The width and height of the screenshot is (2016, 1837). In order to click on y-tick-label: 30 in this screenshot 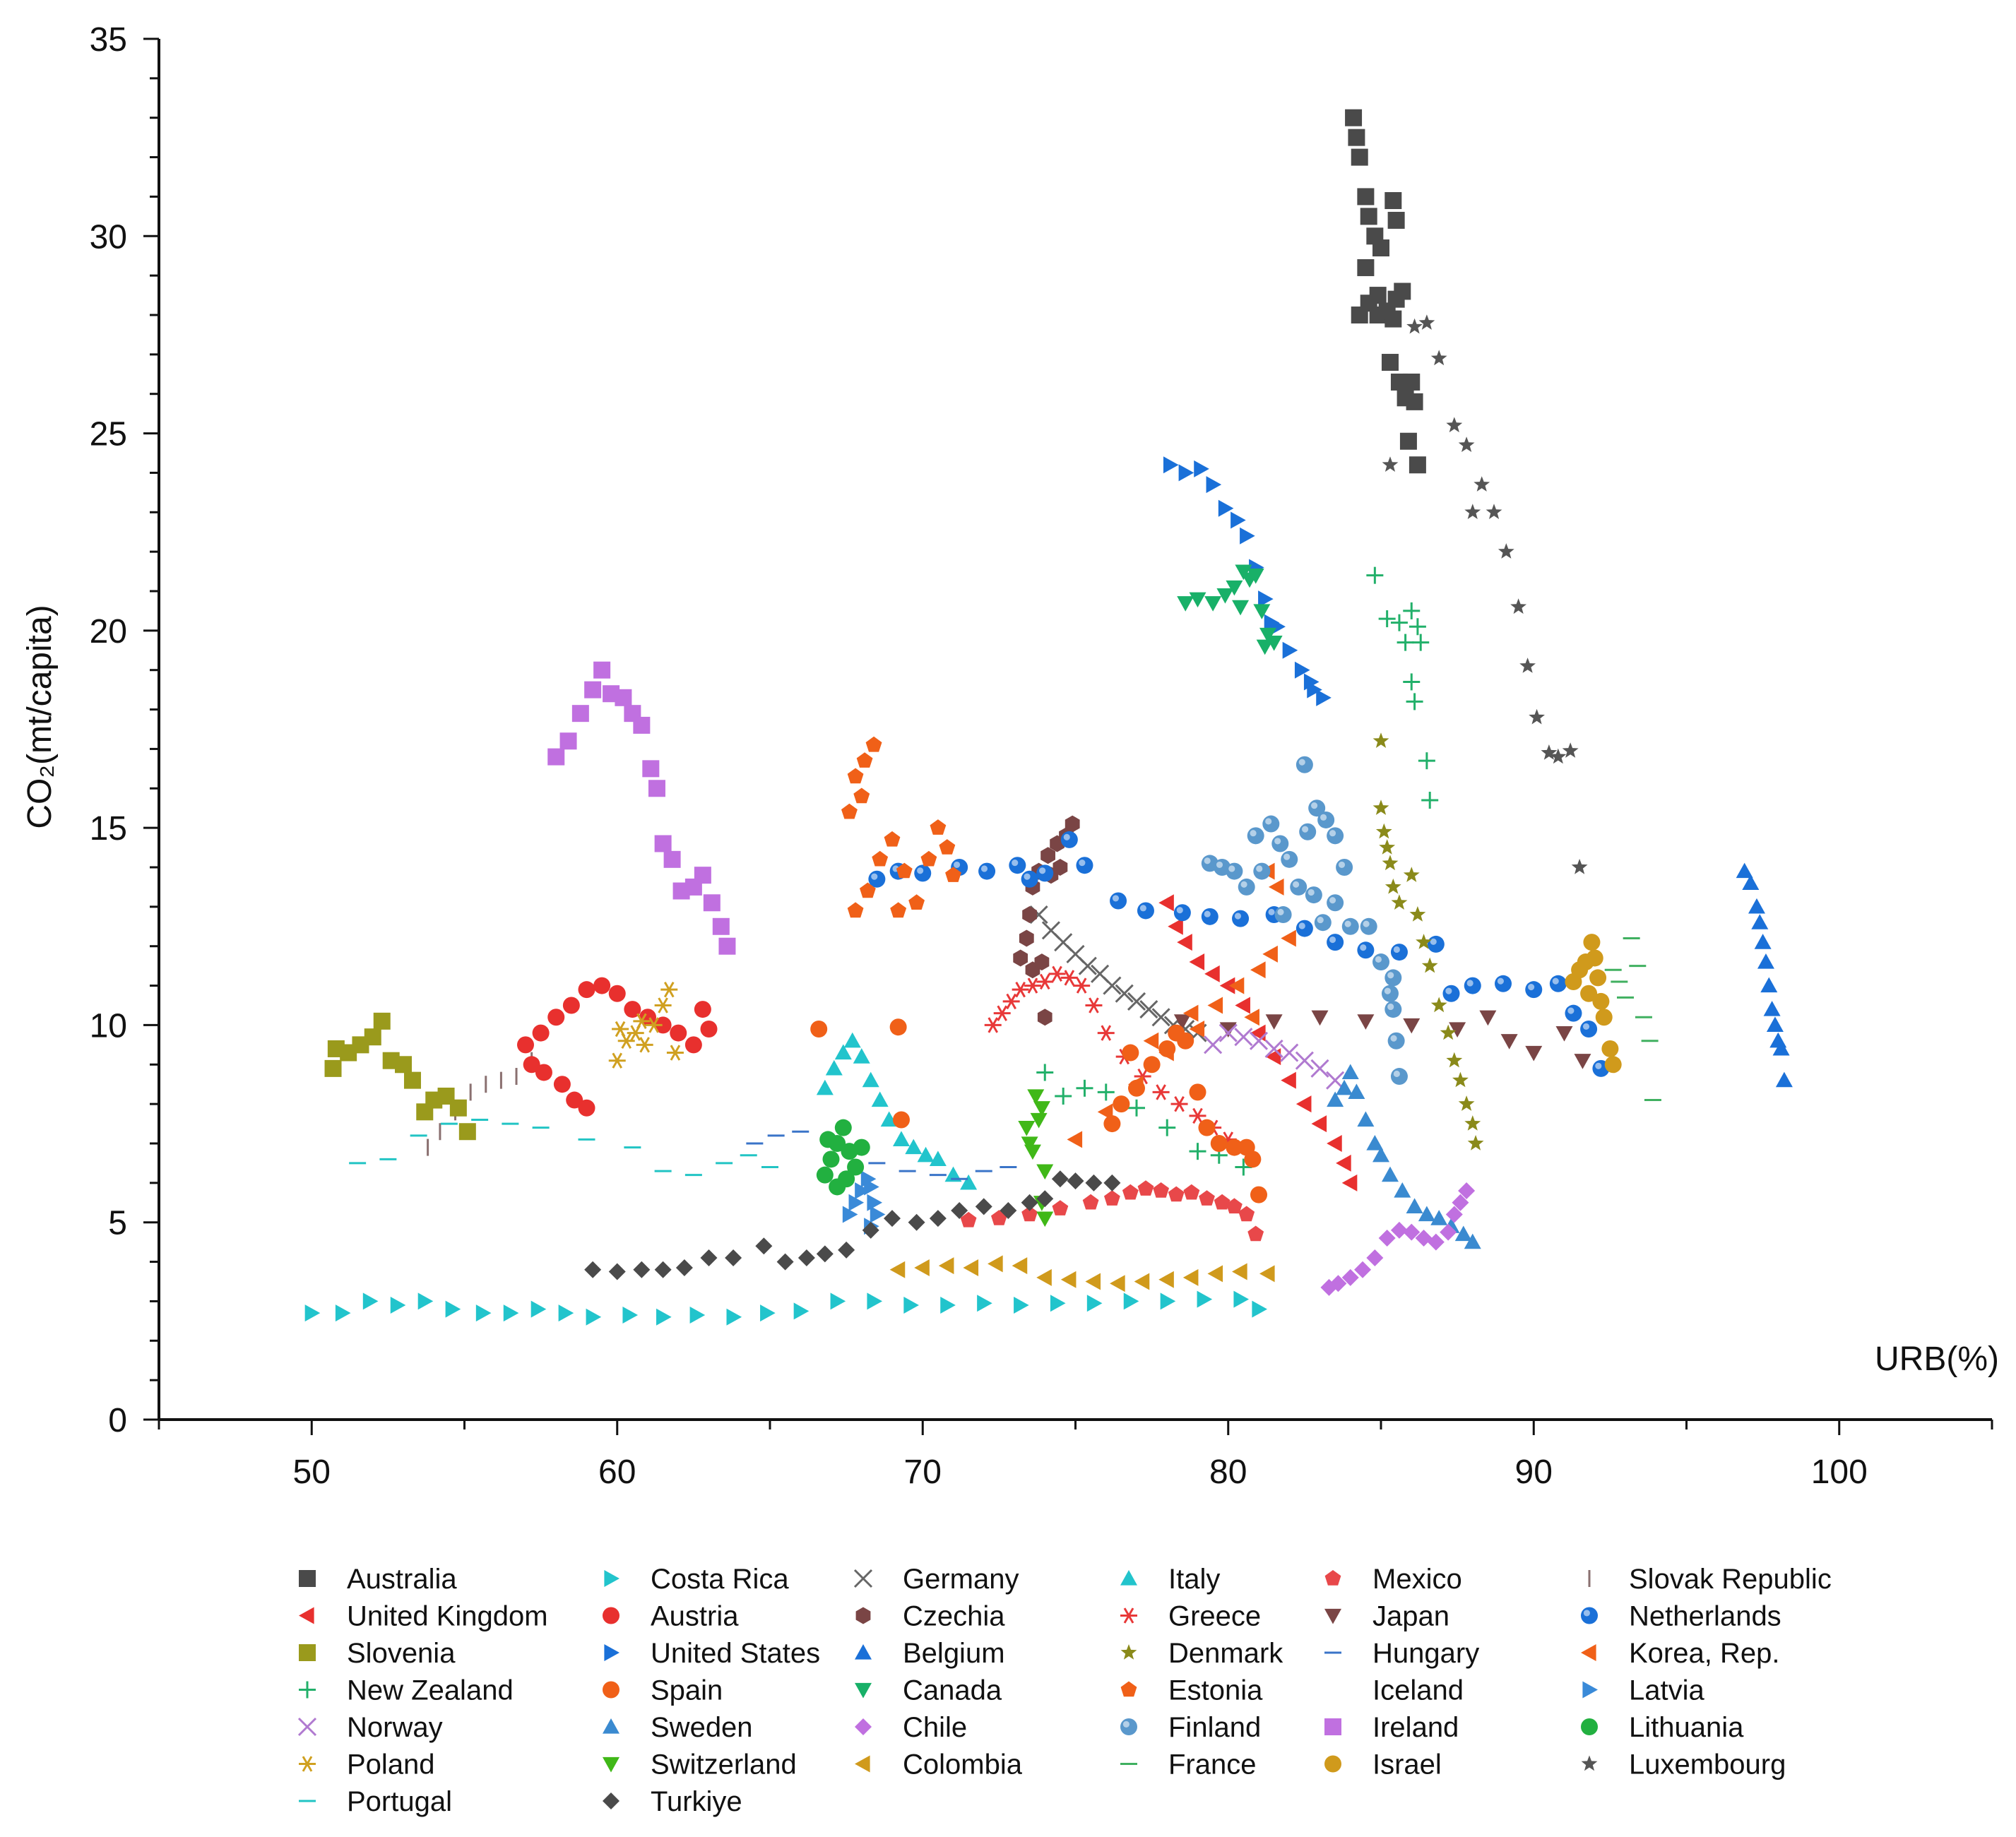, I will do `click(109, 237)`.